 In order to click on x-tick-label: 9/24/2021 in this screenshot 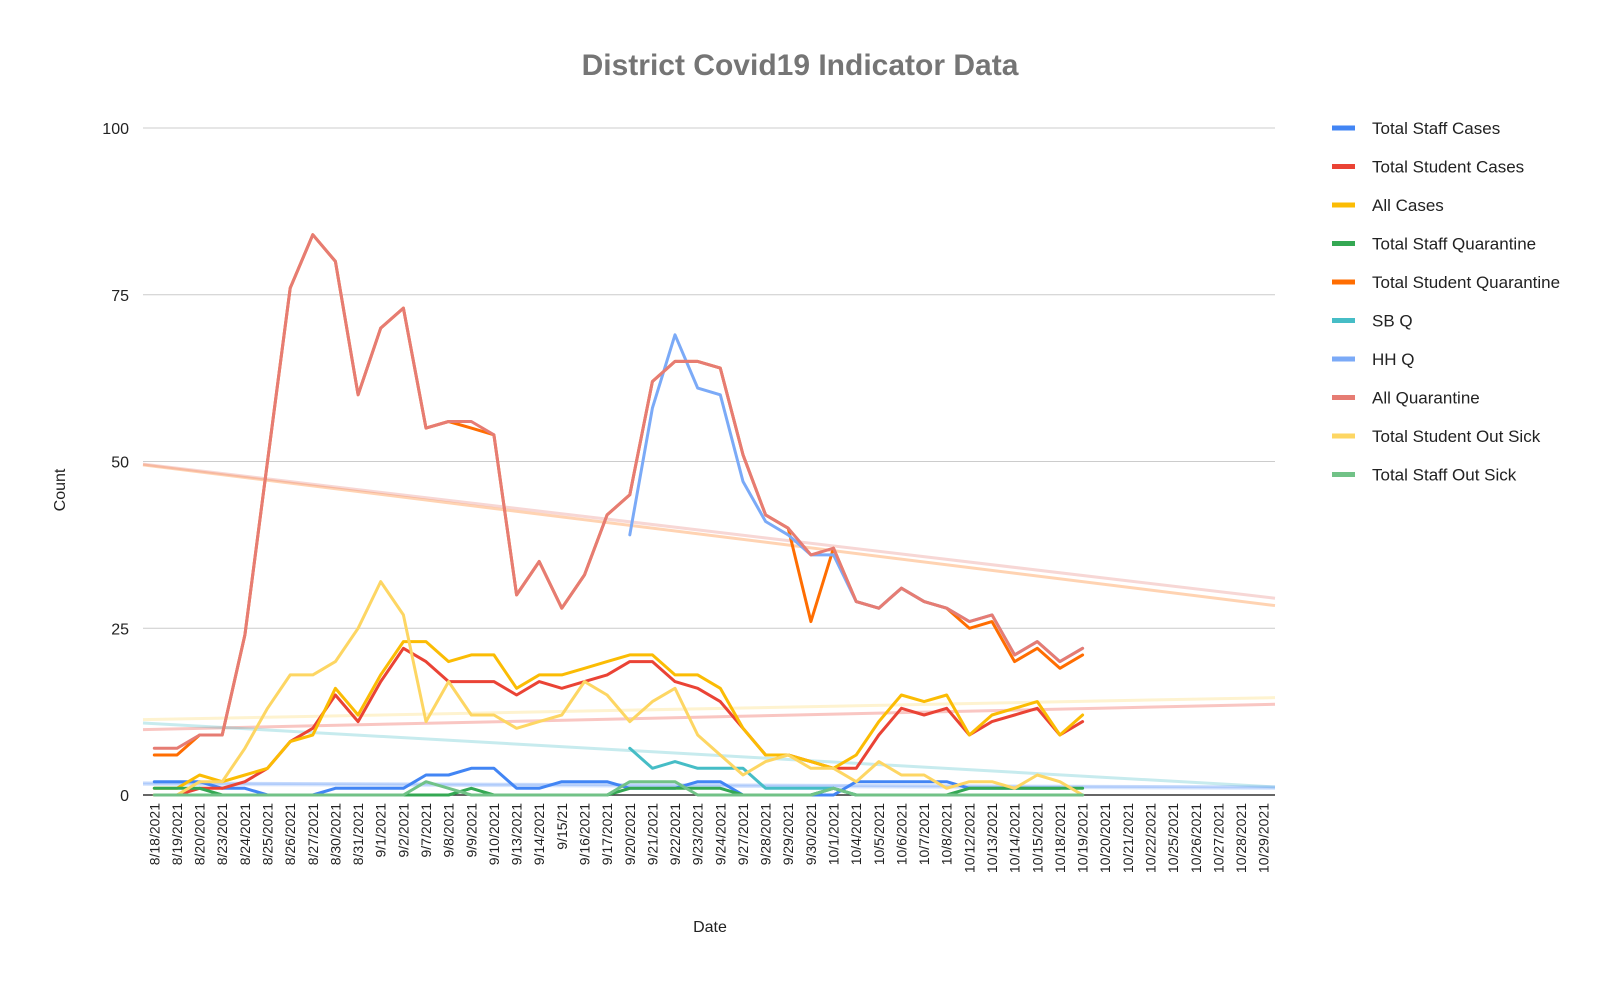, I will do `click(720, 834)`.